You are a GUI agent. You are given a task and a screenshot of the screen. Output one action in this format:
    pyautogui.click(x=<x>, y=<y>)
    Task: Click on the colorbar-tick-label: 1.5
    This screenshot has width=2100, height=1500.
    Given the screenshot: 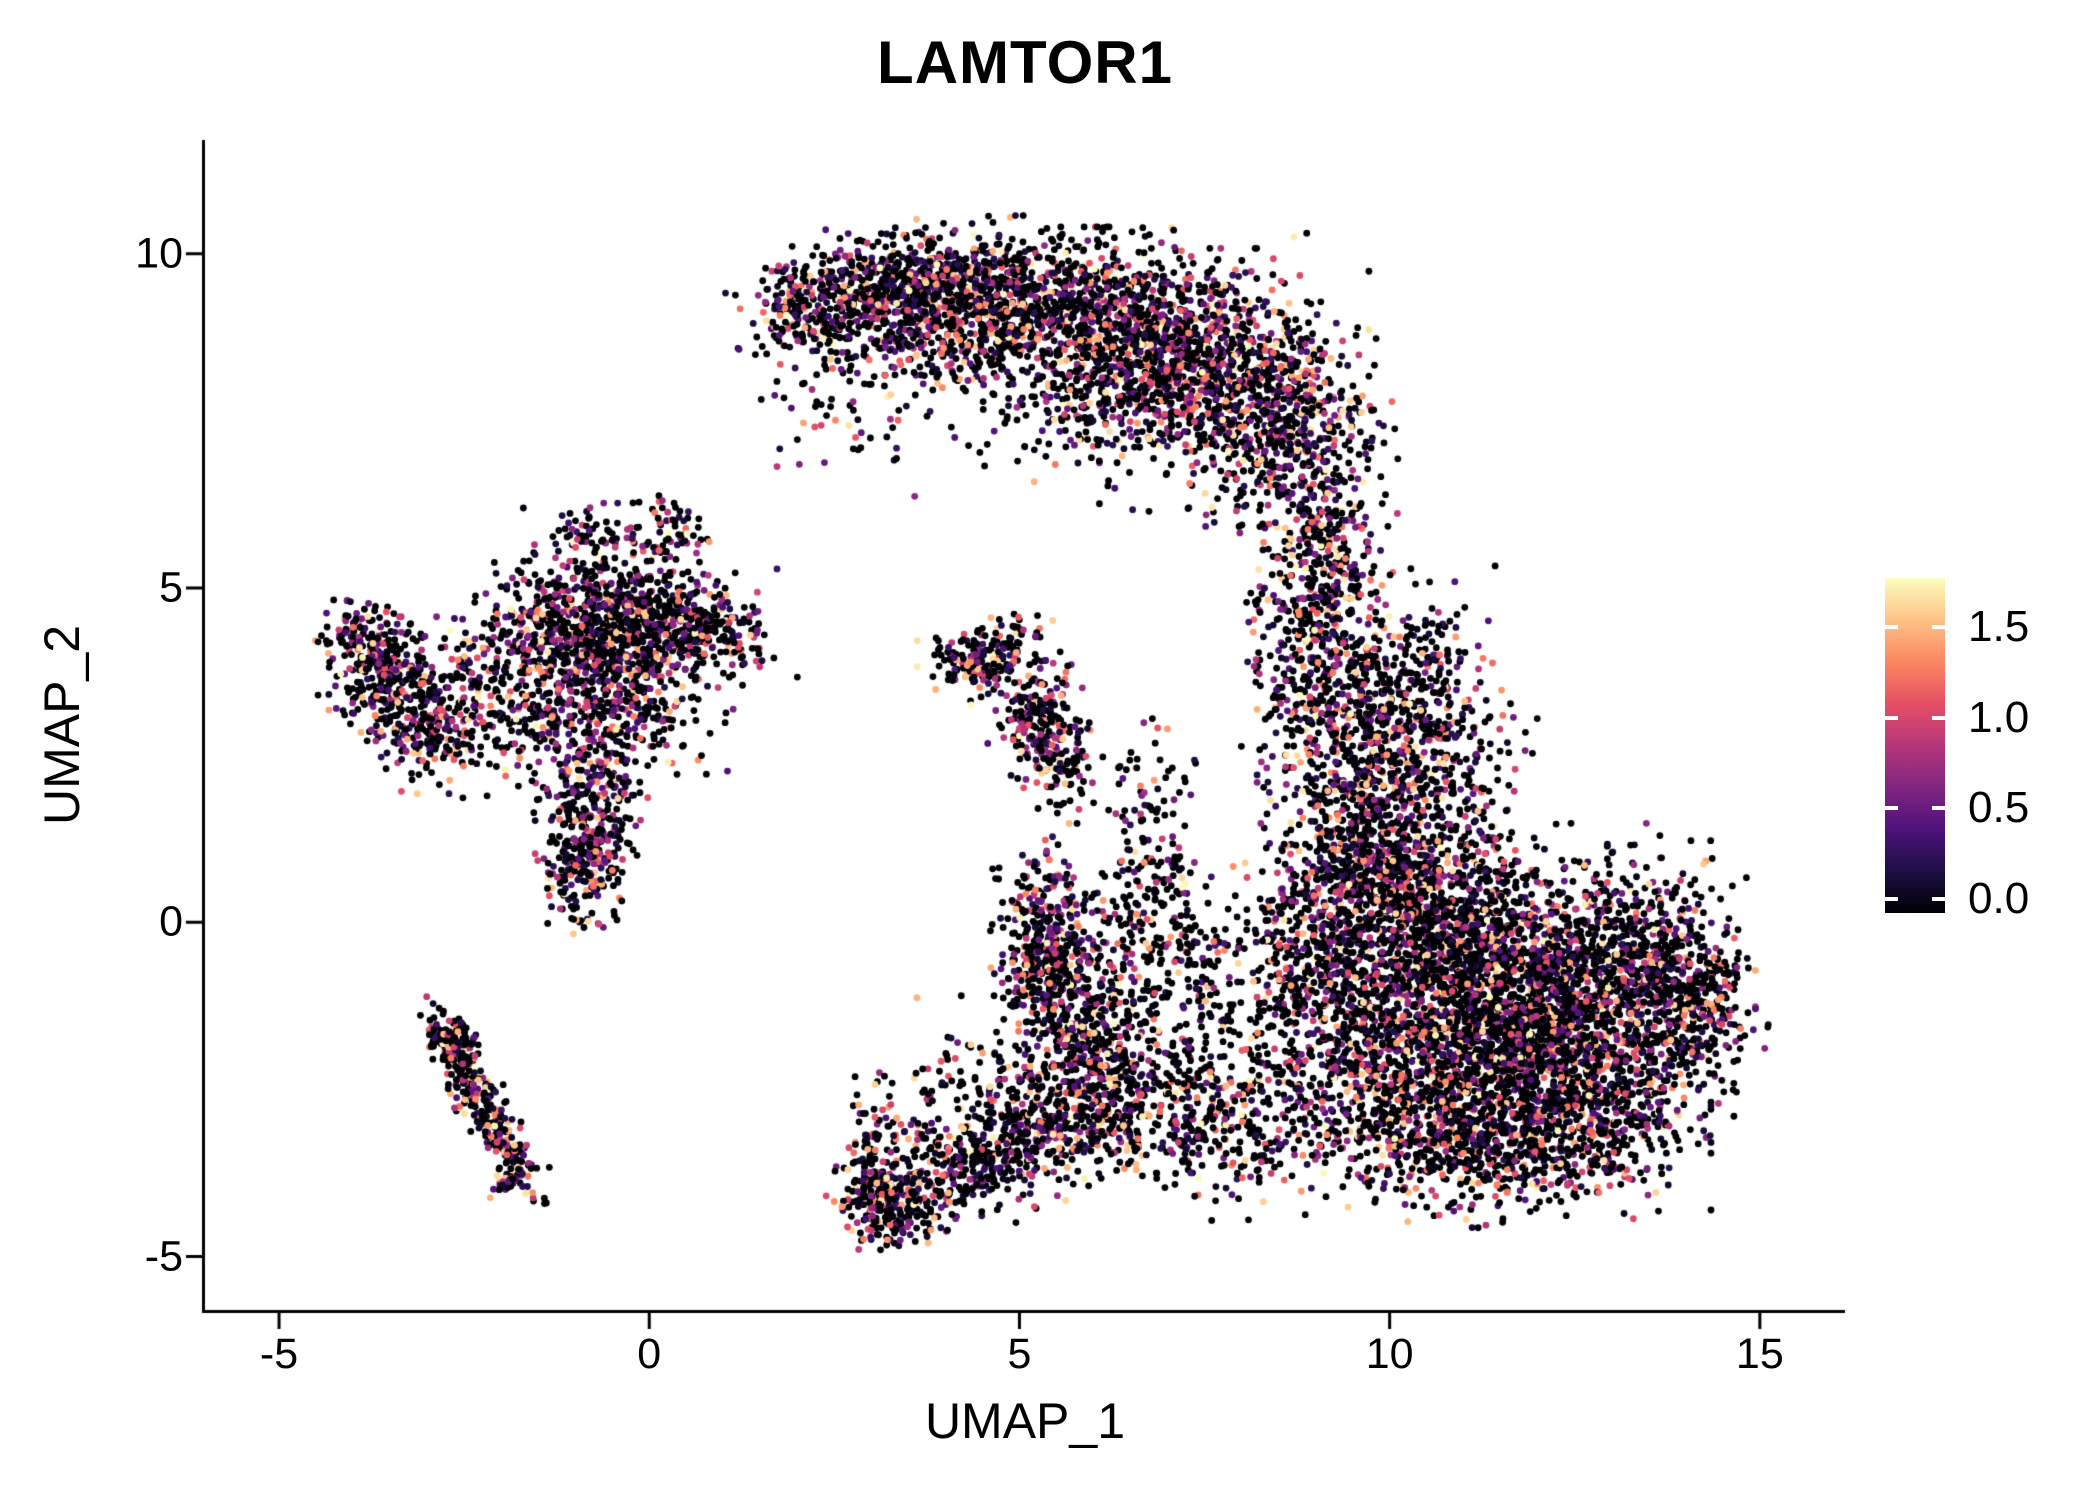 What is the action you would take?
    pyautogui.click(x=1999, y=627)
    